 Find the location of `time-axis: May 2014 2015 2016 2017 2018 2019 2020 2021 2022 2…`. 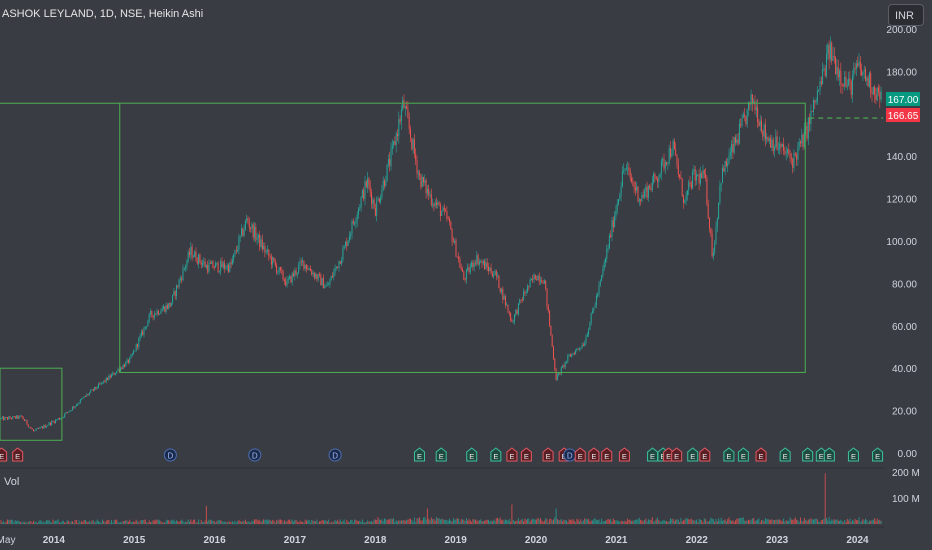

time-axis: May 2014 2015 2016 2017 2018 2019 2020 2021 2022 2… is located at coordinates (434, 540).